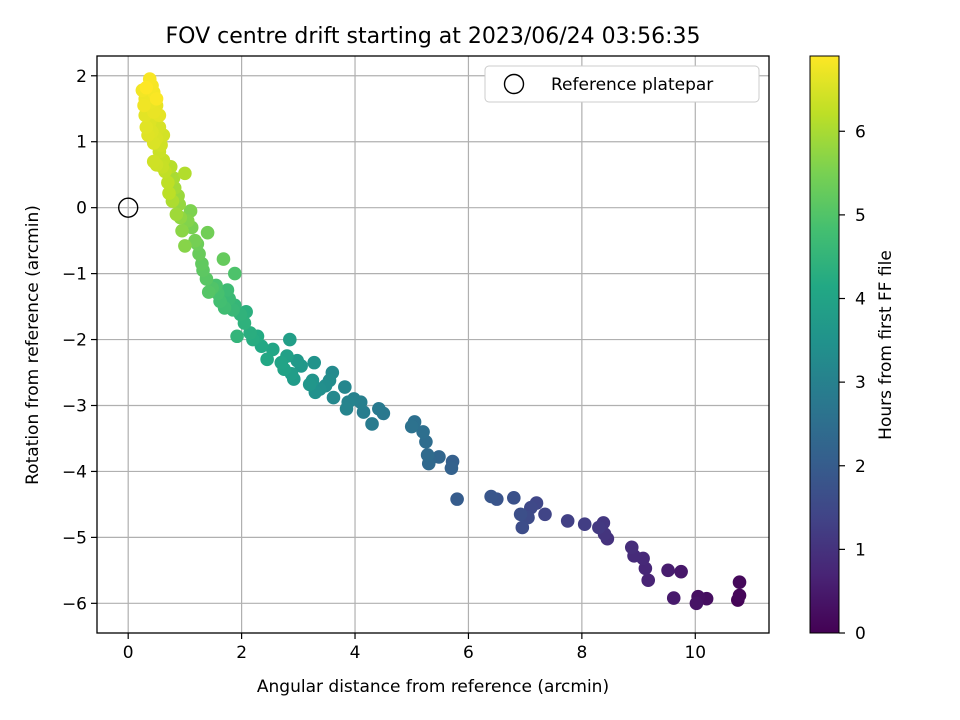 The image size is (960, 720). What do you see at coordinates (860, 300) in the screenshot?
I see `colorbar-tick-label: 4` at bounding box center [860, 300].